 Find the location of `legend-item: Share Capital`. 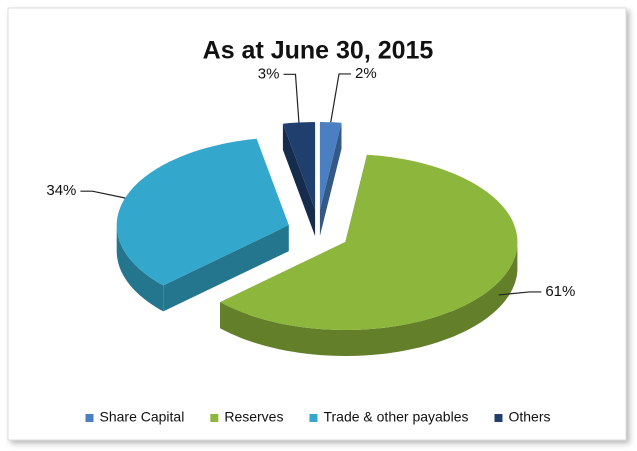

legend-item: Share Capital is located at coordinates (135, 417).